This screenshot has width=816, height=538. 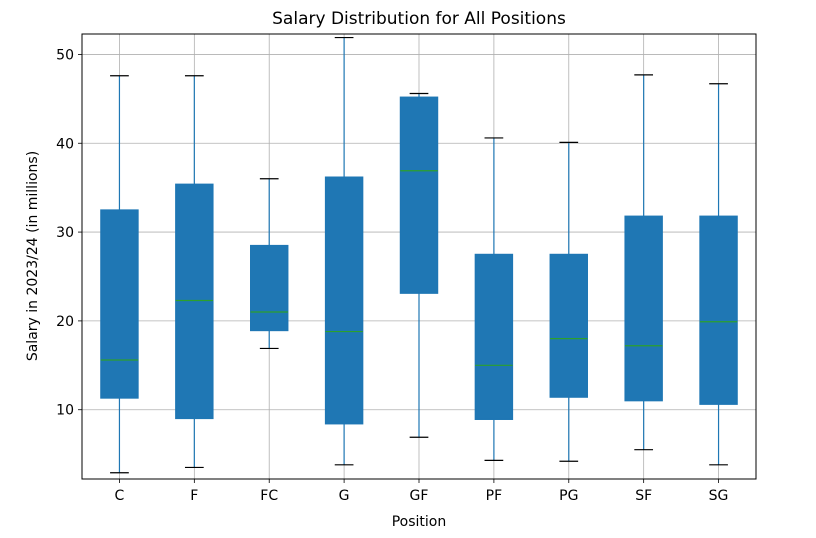 What do you see at coordinates (269, 496) in the screenshot?
I see `x-tick-label: FC` at bounding box center [269, 496].